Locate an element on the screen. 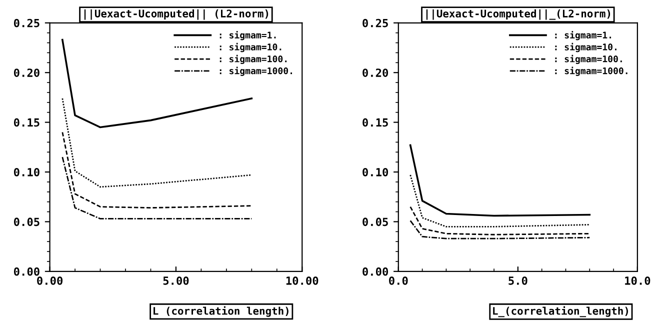 The height and width of the screenshot is (327, 664). x-tick-label: 5.0 is located at coordinates (518, 280).